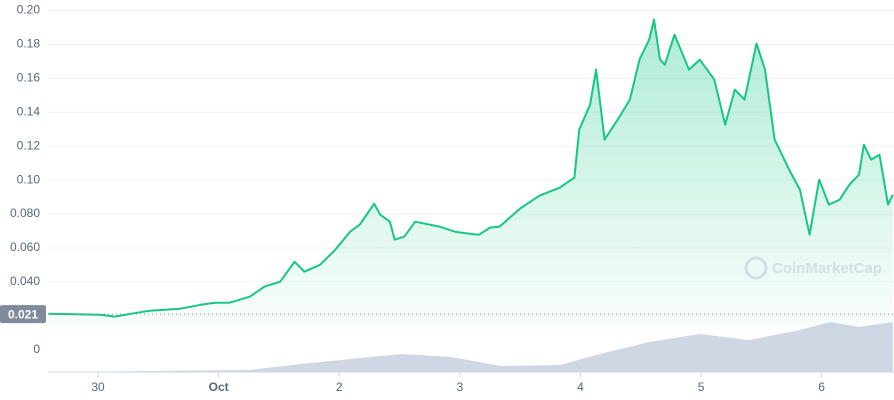  What do you see at coordinates (29, 44) in the screenshot?
I see `y-tick-label: 0.18` at bounding box center [29, 44].